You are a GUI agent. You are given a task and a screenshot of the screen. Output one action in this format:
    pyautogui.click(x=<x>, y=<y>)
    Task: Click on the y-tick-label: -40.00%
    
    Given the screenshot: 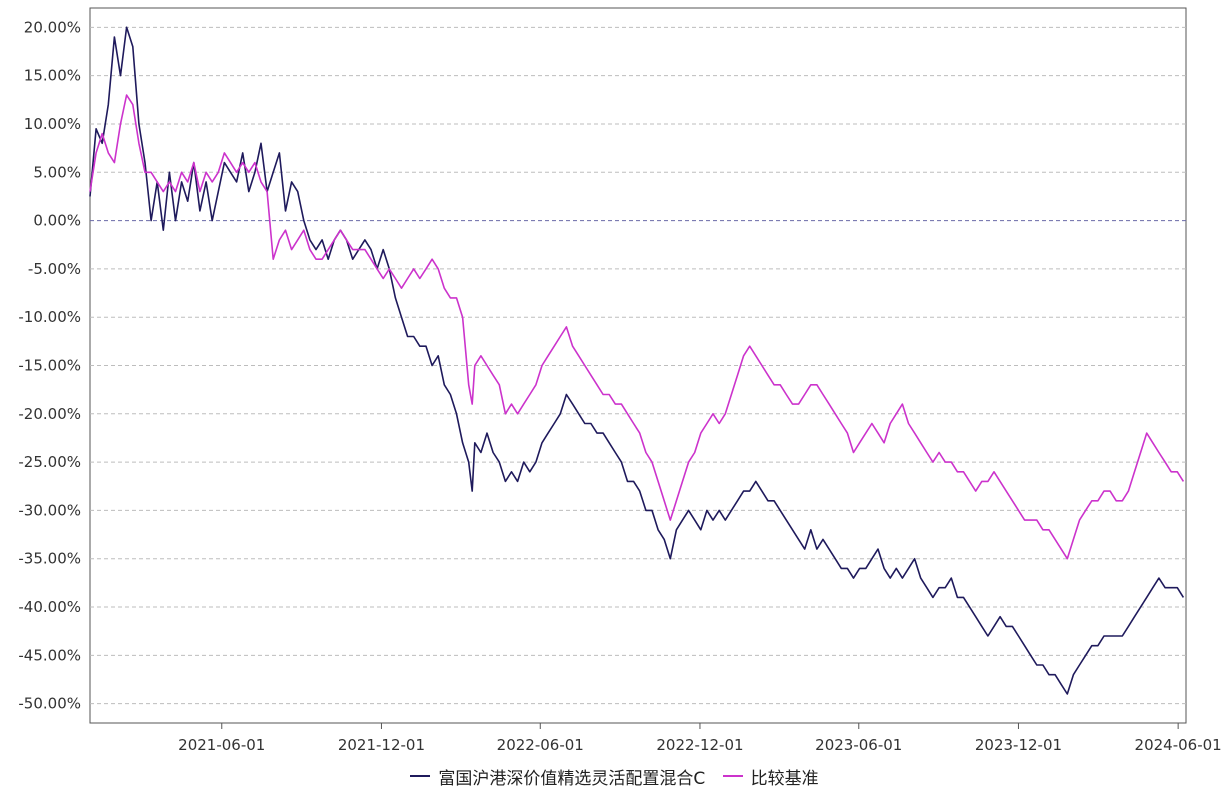 What is the action you would take?
    pyautogui.click(x=49, y=607)
    